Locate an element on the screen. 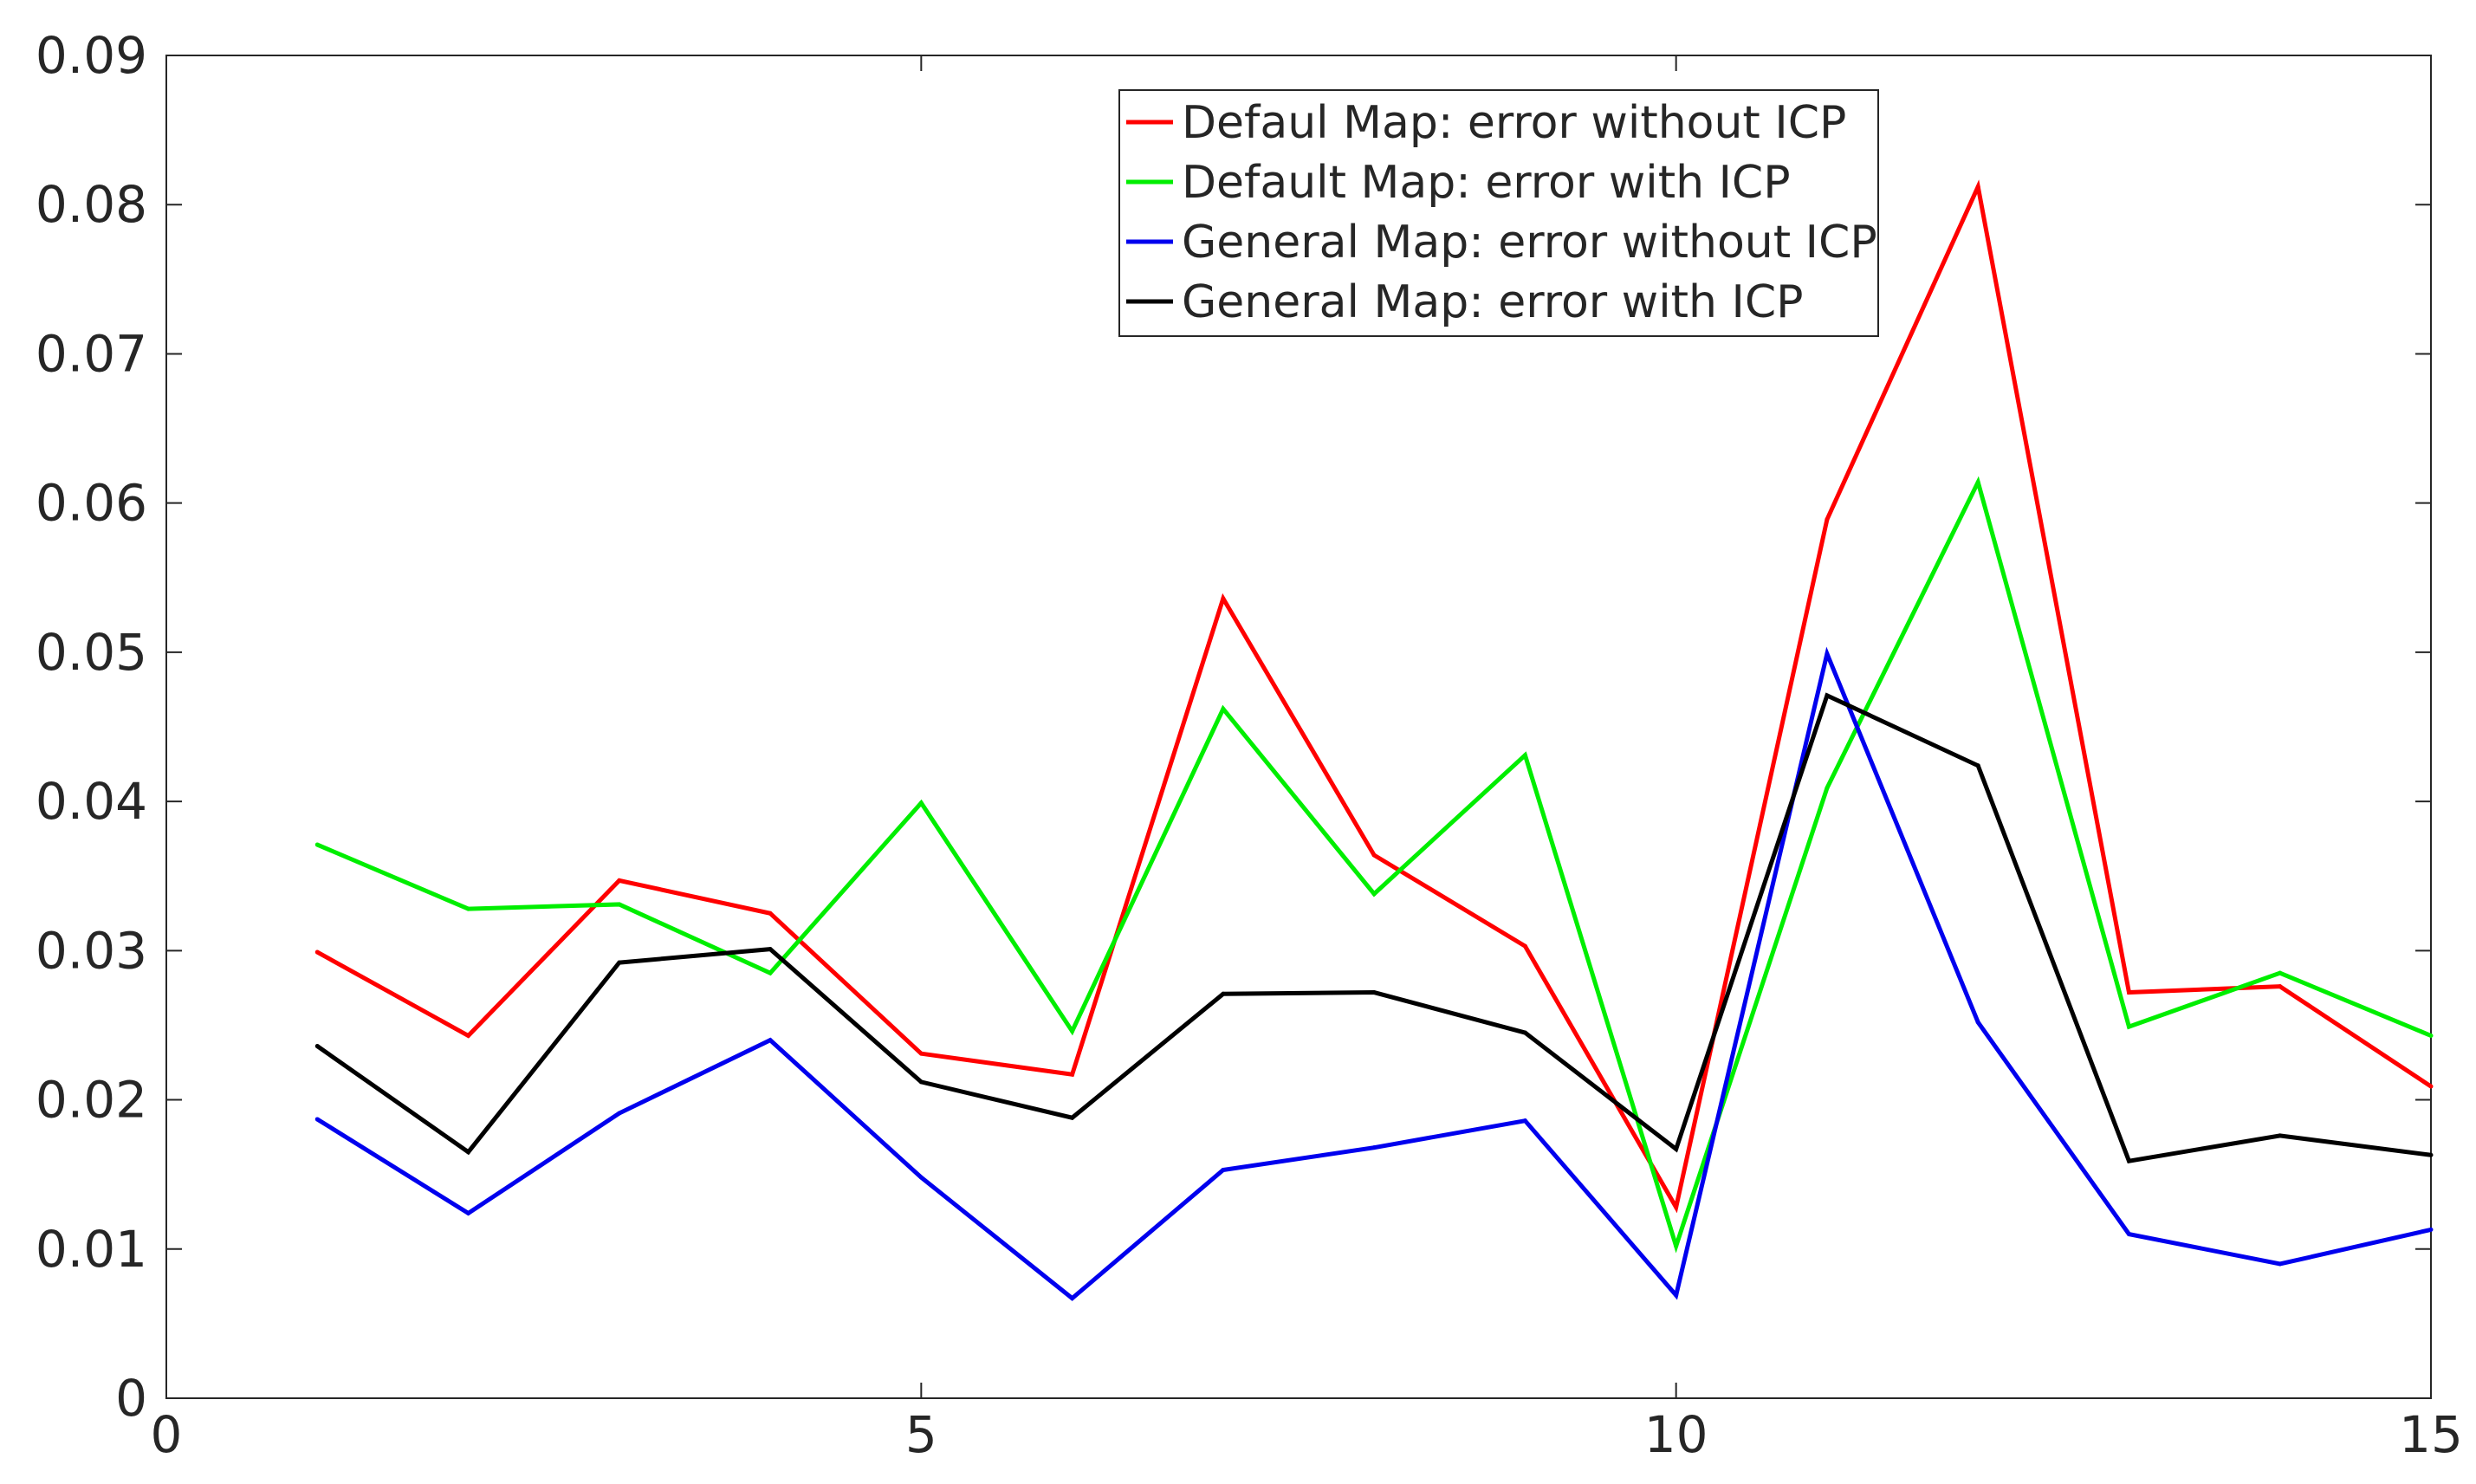 The image size is (2476, 1484). y-tick-label: 0.01 is located at coordinates (92, 1249).